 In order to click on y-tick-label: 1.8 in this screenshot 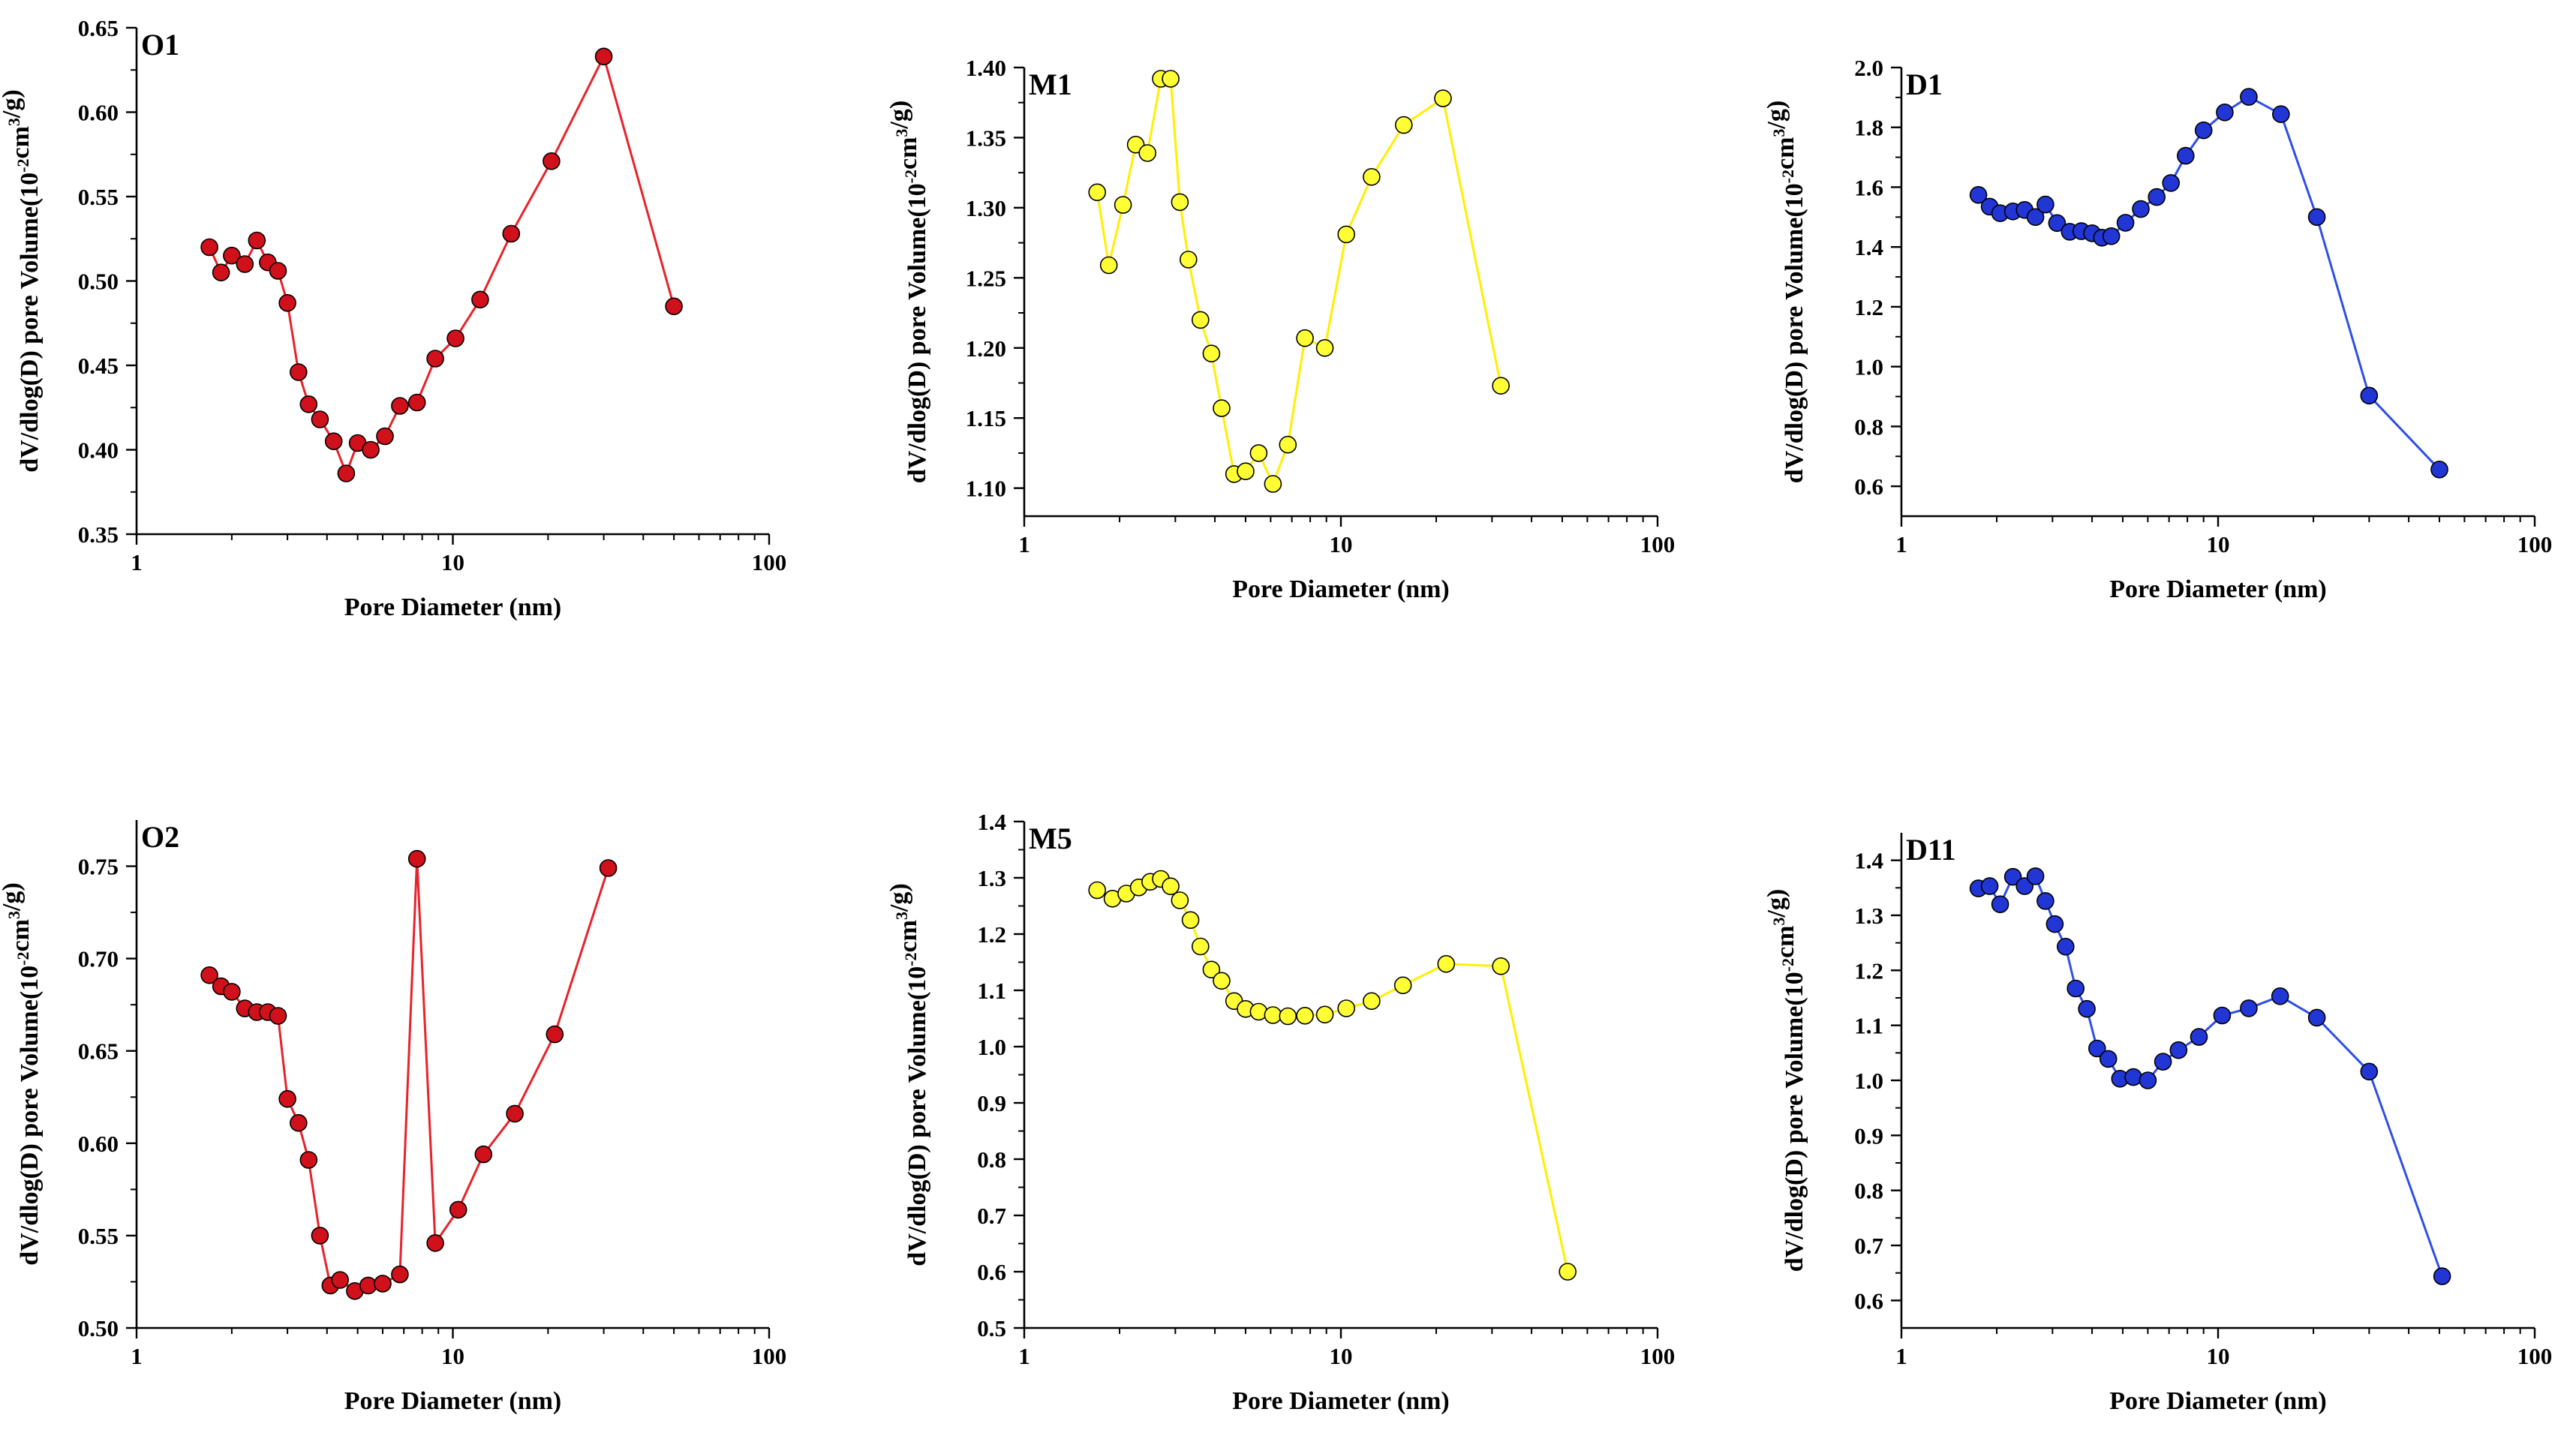, I will do `click(1868, 128)`.